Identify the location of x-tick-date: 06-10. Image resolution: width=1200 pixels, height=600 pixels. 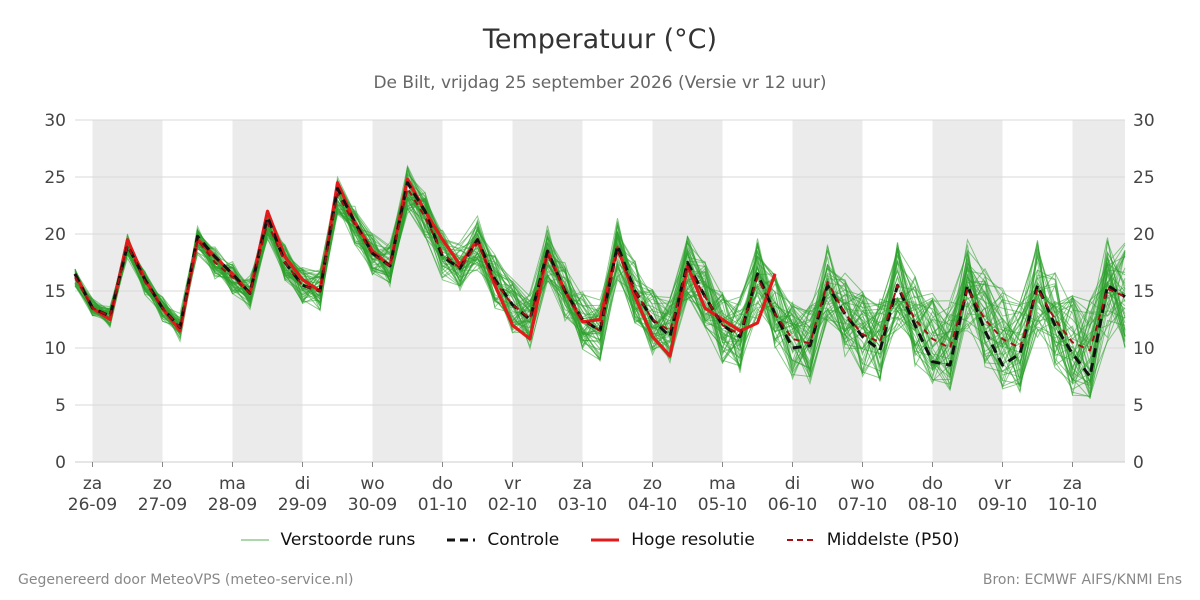
(792, 505).